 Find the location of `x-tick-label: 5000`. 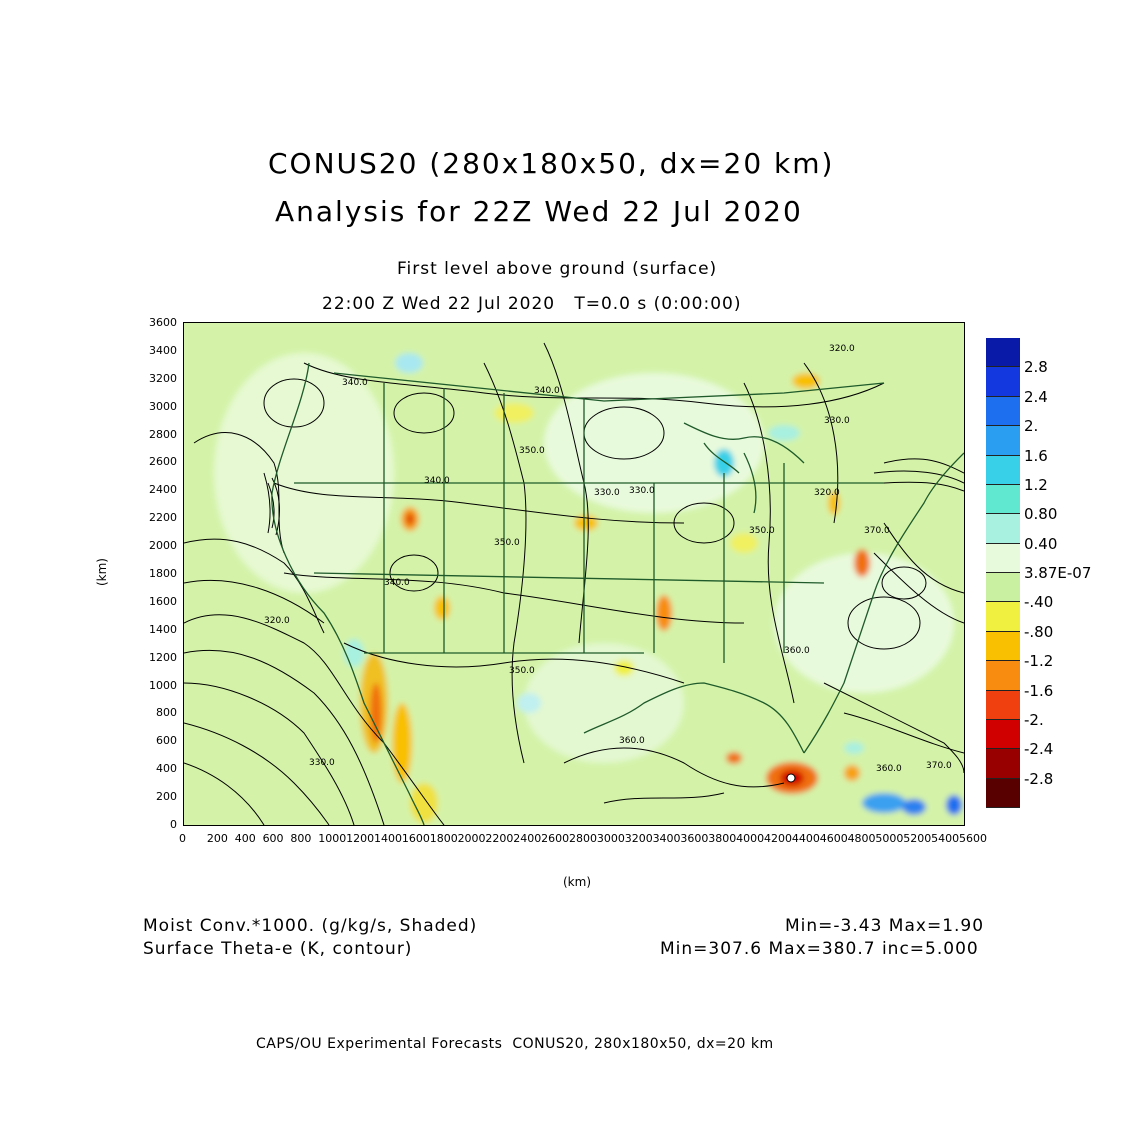

x-tick-label: 5000 is located at coordinates (889, 838).